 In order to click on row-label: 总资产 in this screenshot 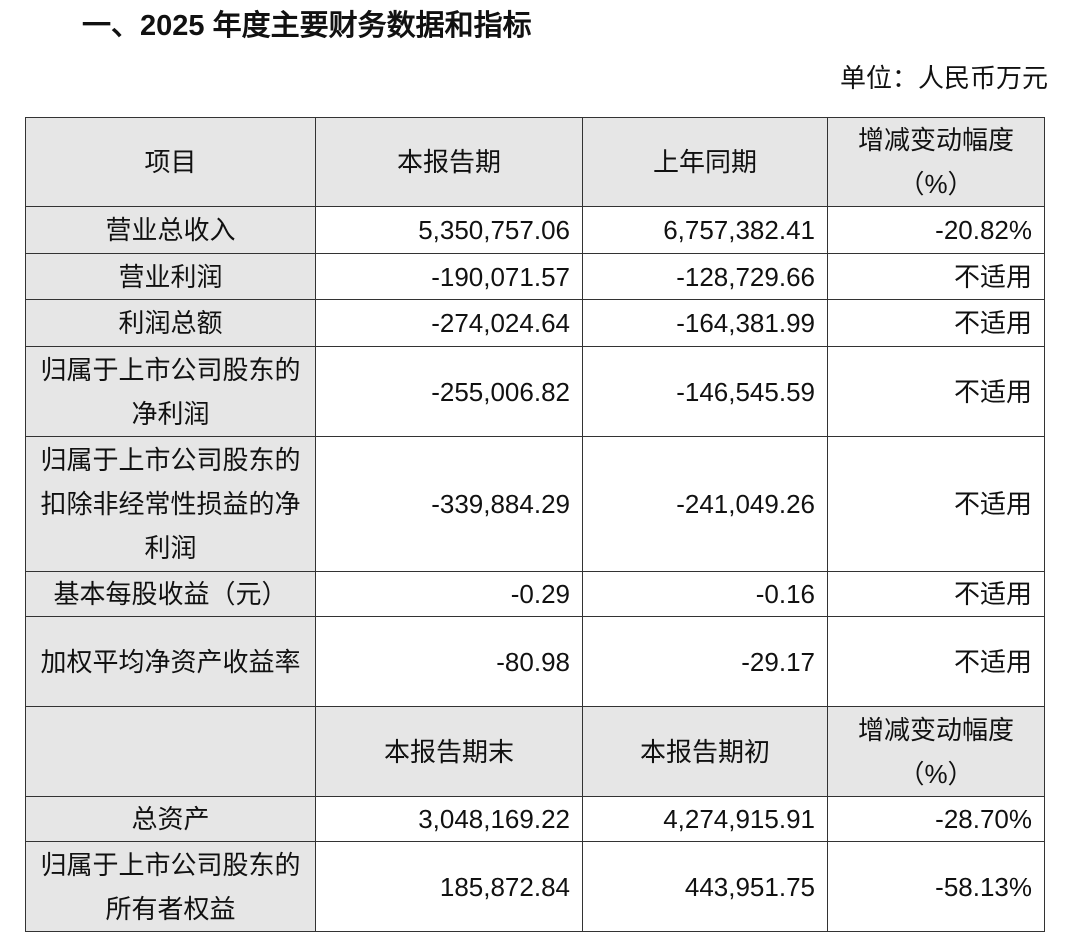, I will do `click(170, 819)`.